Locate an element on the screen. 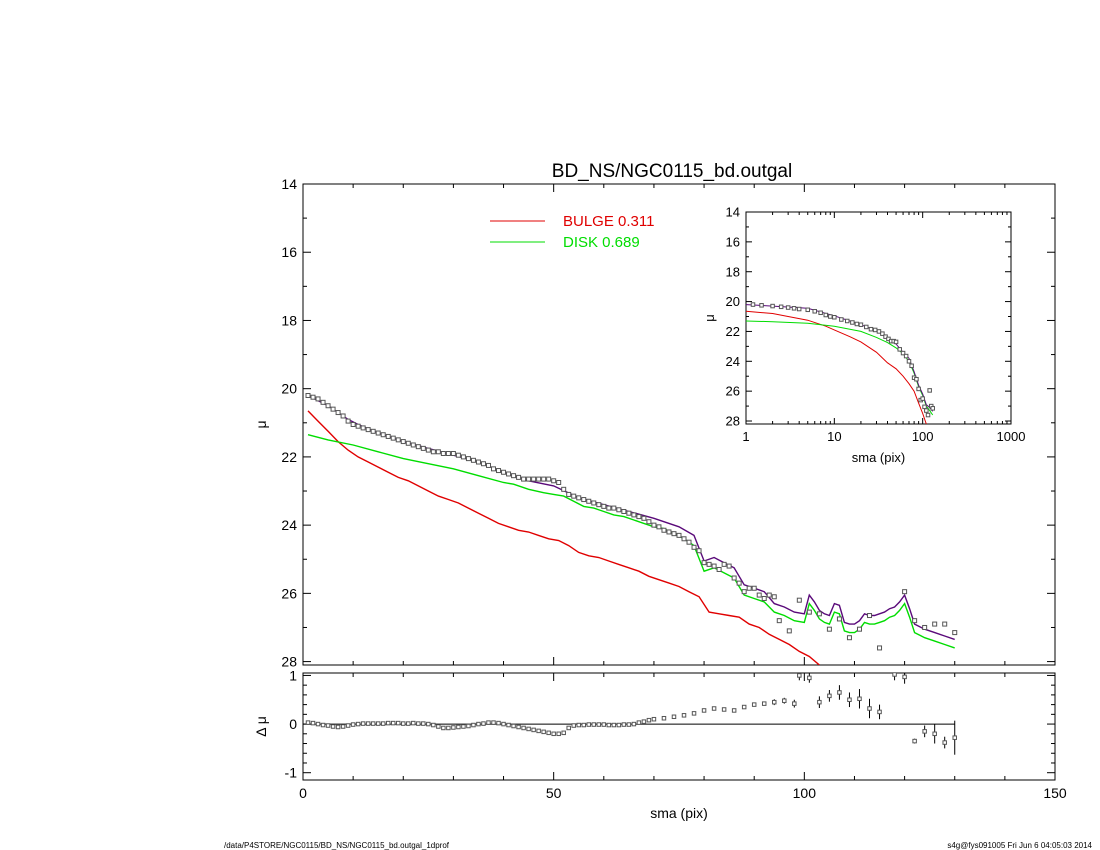  legend-entry: BULGE 0.311 is located at coordinates (608, 221).